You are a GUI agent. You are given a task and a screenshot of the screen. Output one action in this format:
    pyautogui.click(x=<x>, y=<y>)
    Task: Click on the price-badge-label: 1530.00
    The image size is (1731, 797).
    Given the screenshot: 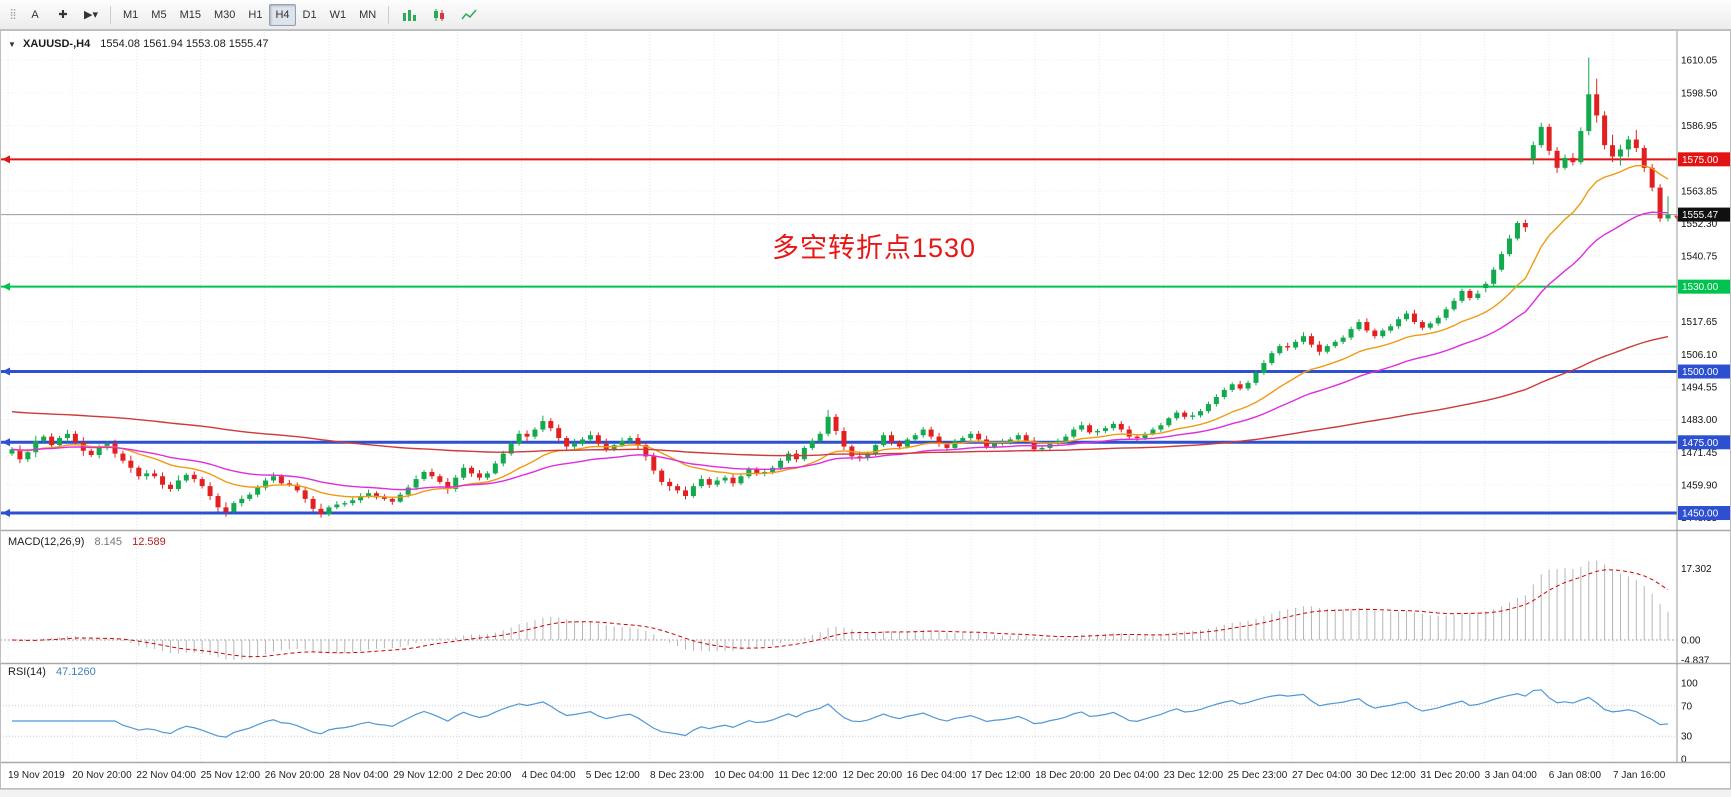 What is the action you would take?
    pyautogui.click(x=1700, y=287)
    